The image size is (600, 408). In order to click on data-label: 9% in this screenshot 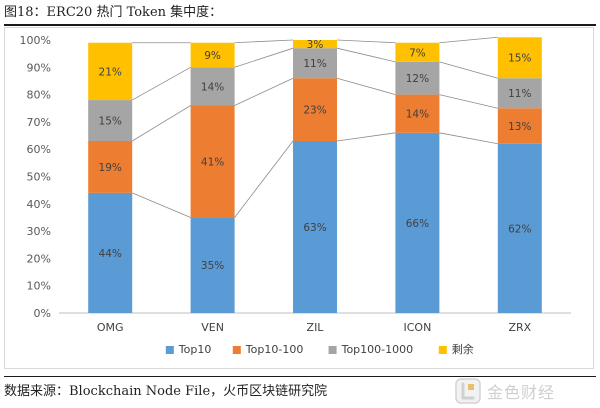, I will do `click(212, 56)`.